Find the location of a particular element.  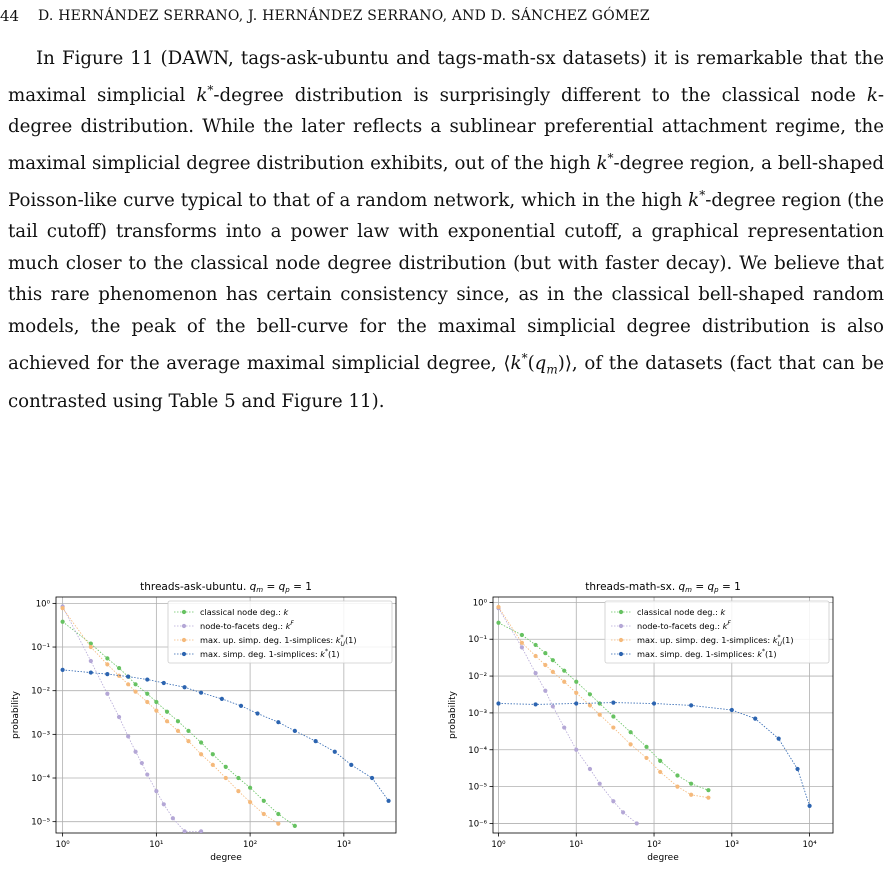

series-line-upper is located at coordinates (603, 702).